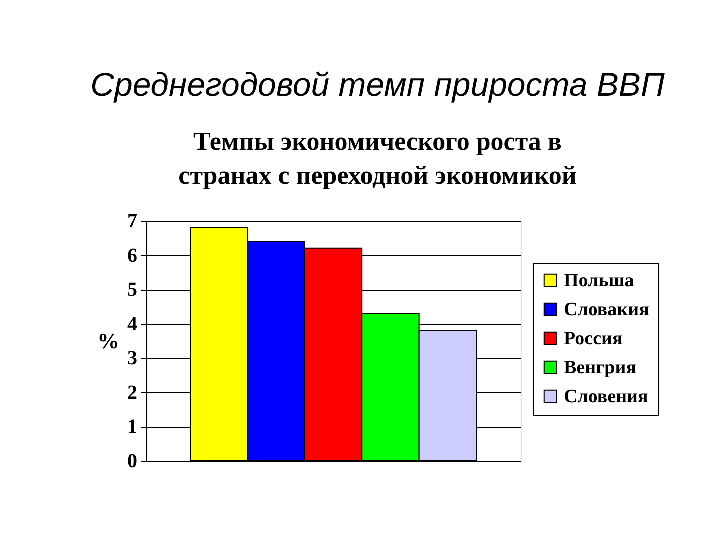 Image resolution: width=720 pixels, height=540 pixels. Describe the element at coordinates (593, 339) in the screenshot. I see `legend-label: Россия` at that location.